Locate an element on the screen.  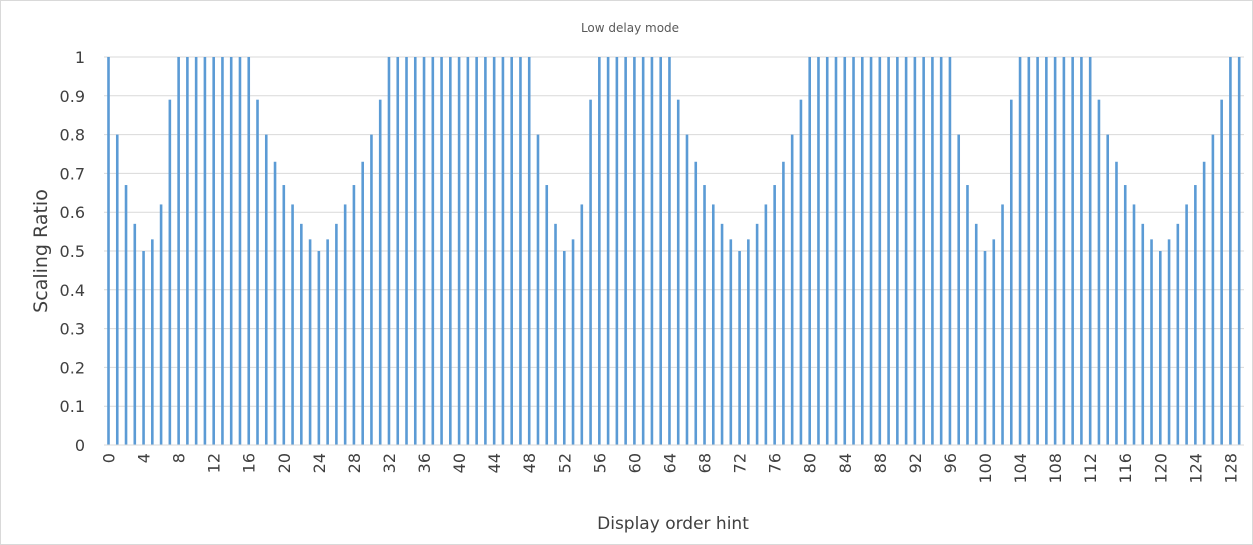
x-tick-label: 44 is located at coordinates (494, 463).